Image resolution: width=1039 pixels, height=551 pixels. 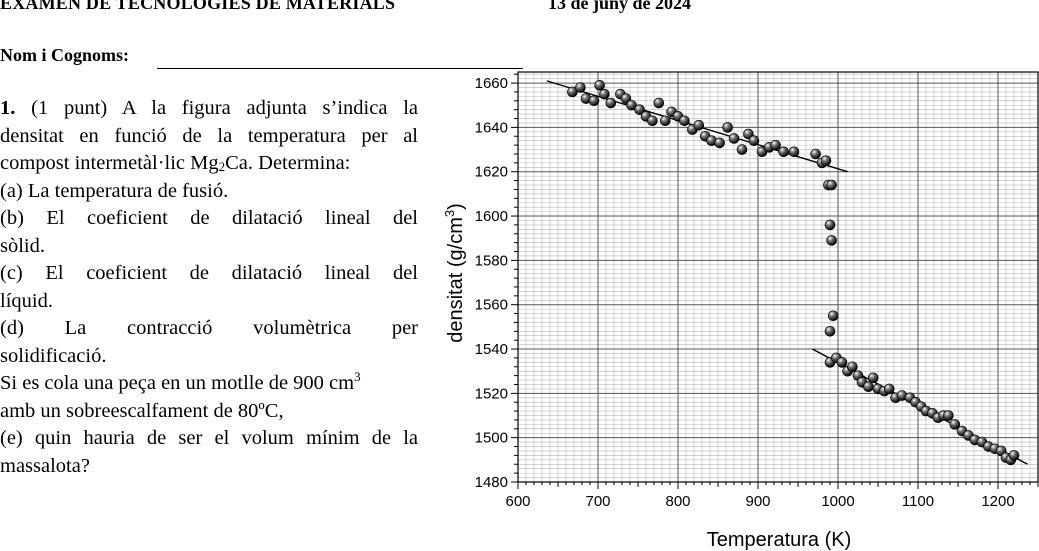 What do you see at coordinates (22, 245) in the screenshot?
I see `item-b-cont: sòlid.` at bounding box center [22, 245].